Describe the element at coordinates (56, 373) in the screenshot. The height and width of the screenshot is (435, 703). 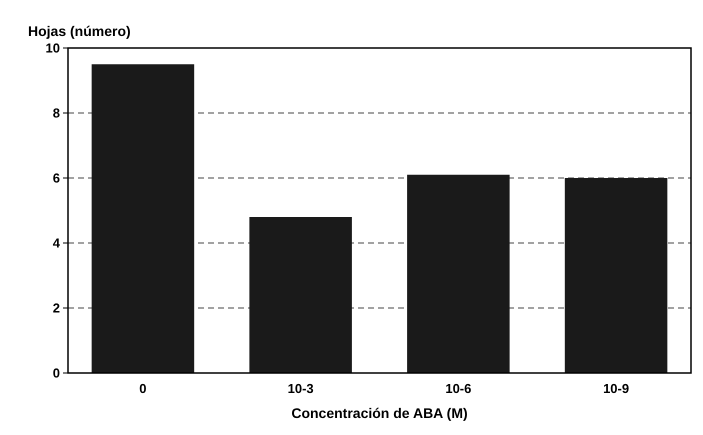
I see `y-tick-label: 0` at that location.